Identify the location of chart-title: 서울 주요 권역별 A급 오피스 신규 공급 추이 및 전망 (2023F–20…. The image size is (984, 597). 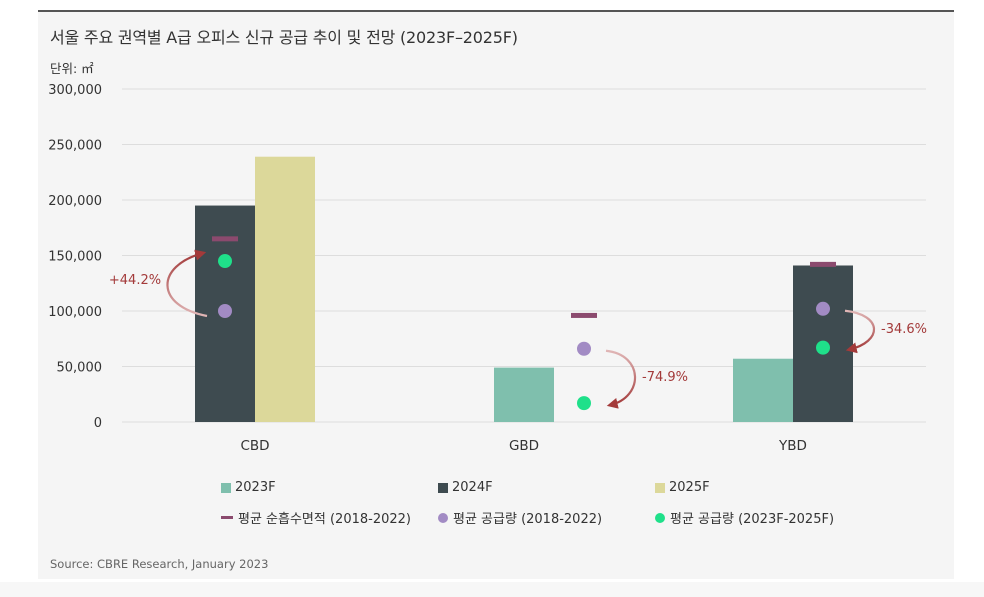
(284, 37).